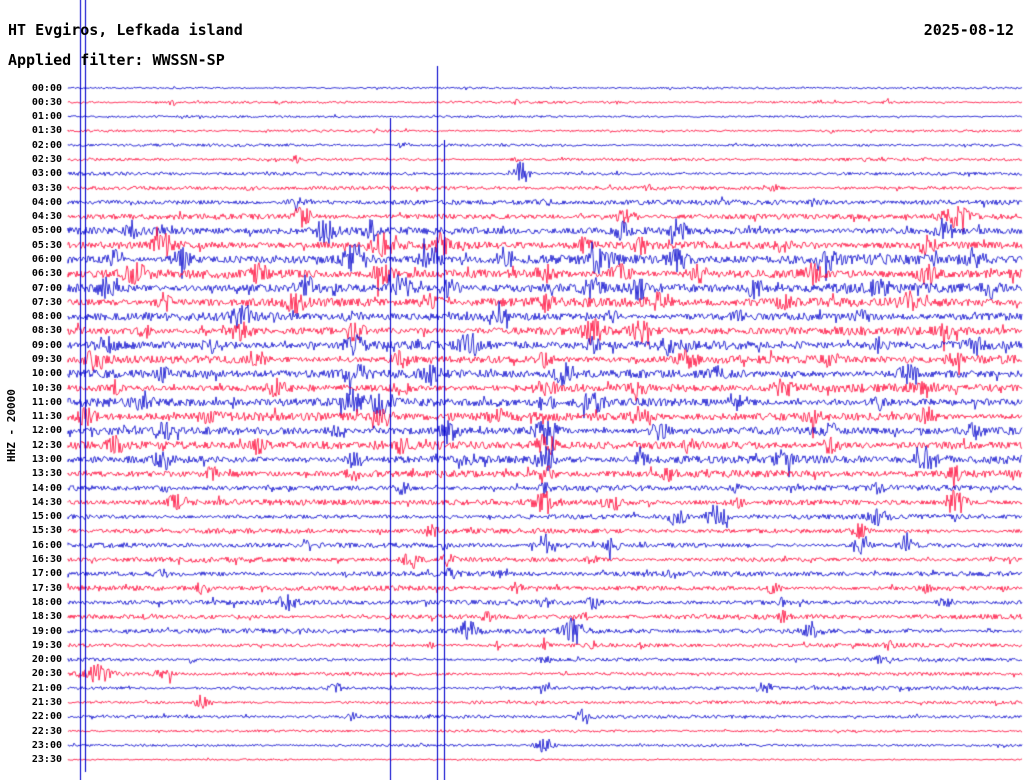 The height and width of the screenshot is (780, 1024). I want to click on time-label: 13:30, so click(46, 474).